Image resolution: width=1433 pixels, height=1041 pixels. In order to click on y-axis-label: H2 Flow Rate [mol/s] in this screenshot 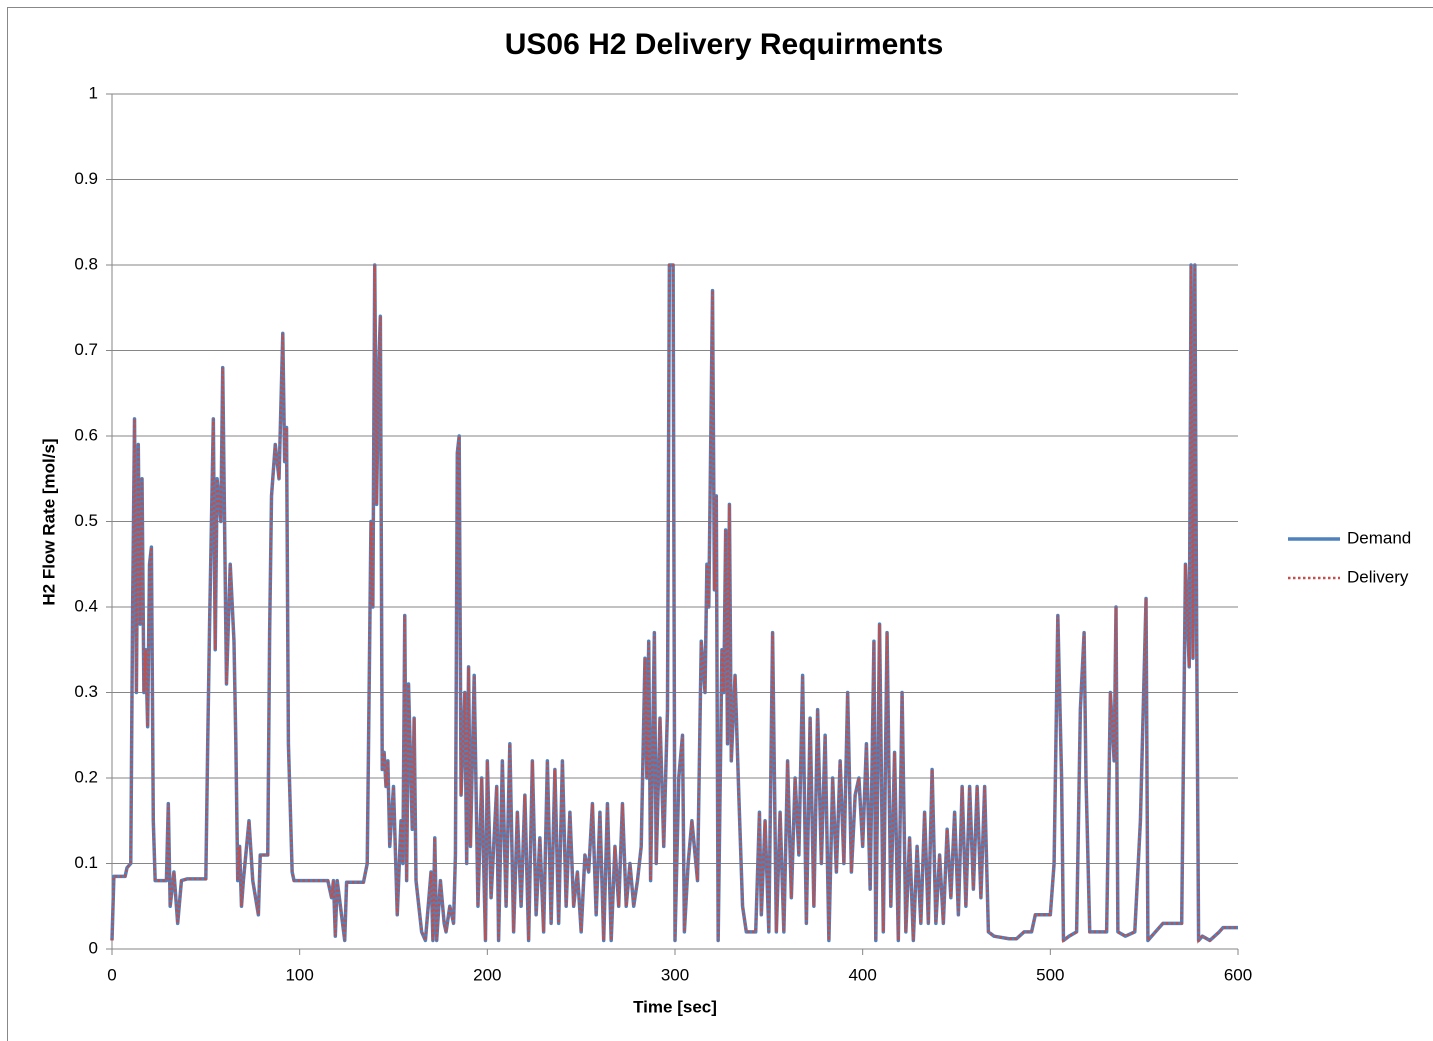, I will do `click(48, 521)`.